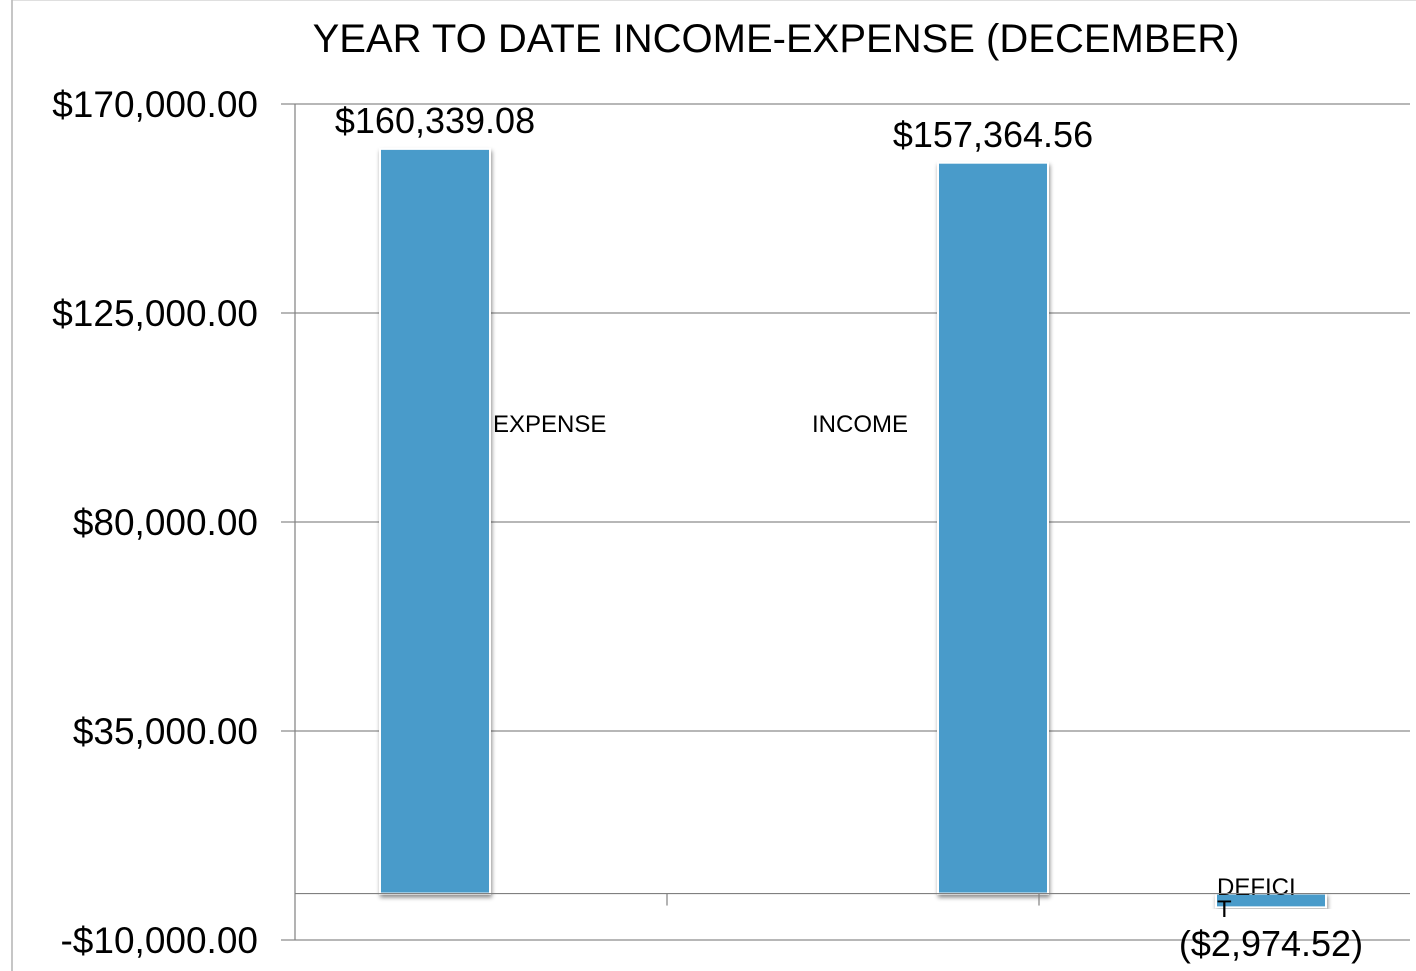 The width and height of the screenshot is (1416, 971). Describe the element at coordinates (435, 521) in the screenshot. I see `bar-expense` at that location.